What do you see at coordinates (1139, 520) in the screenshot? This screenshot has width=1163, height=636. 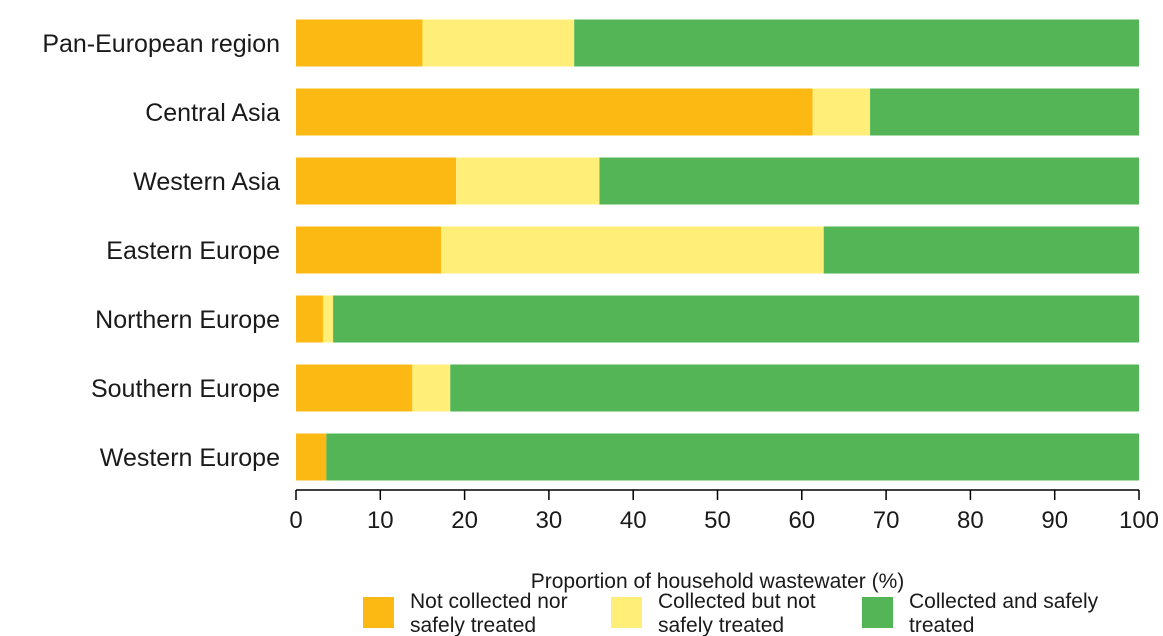 I see `x-tick-label: 100` at bounding box center [1139, 520].